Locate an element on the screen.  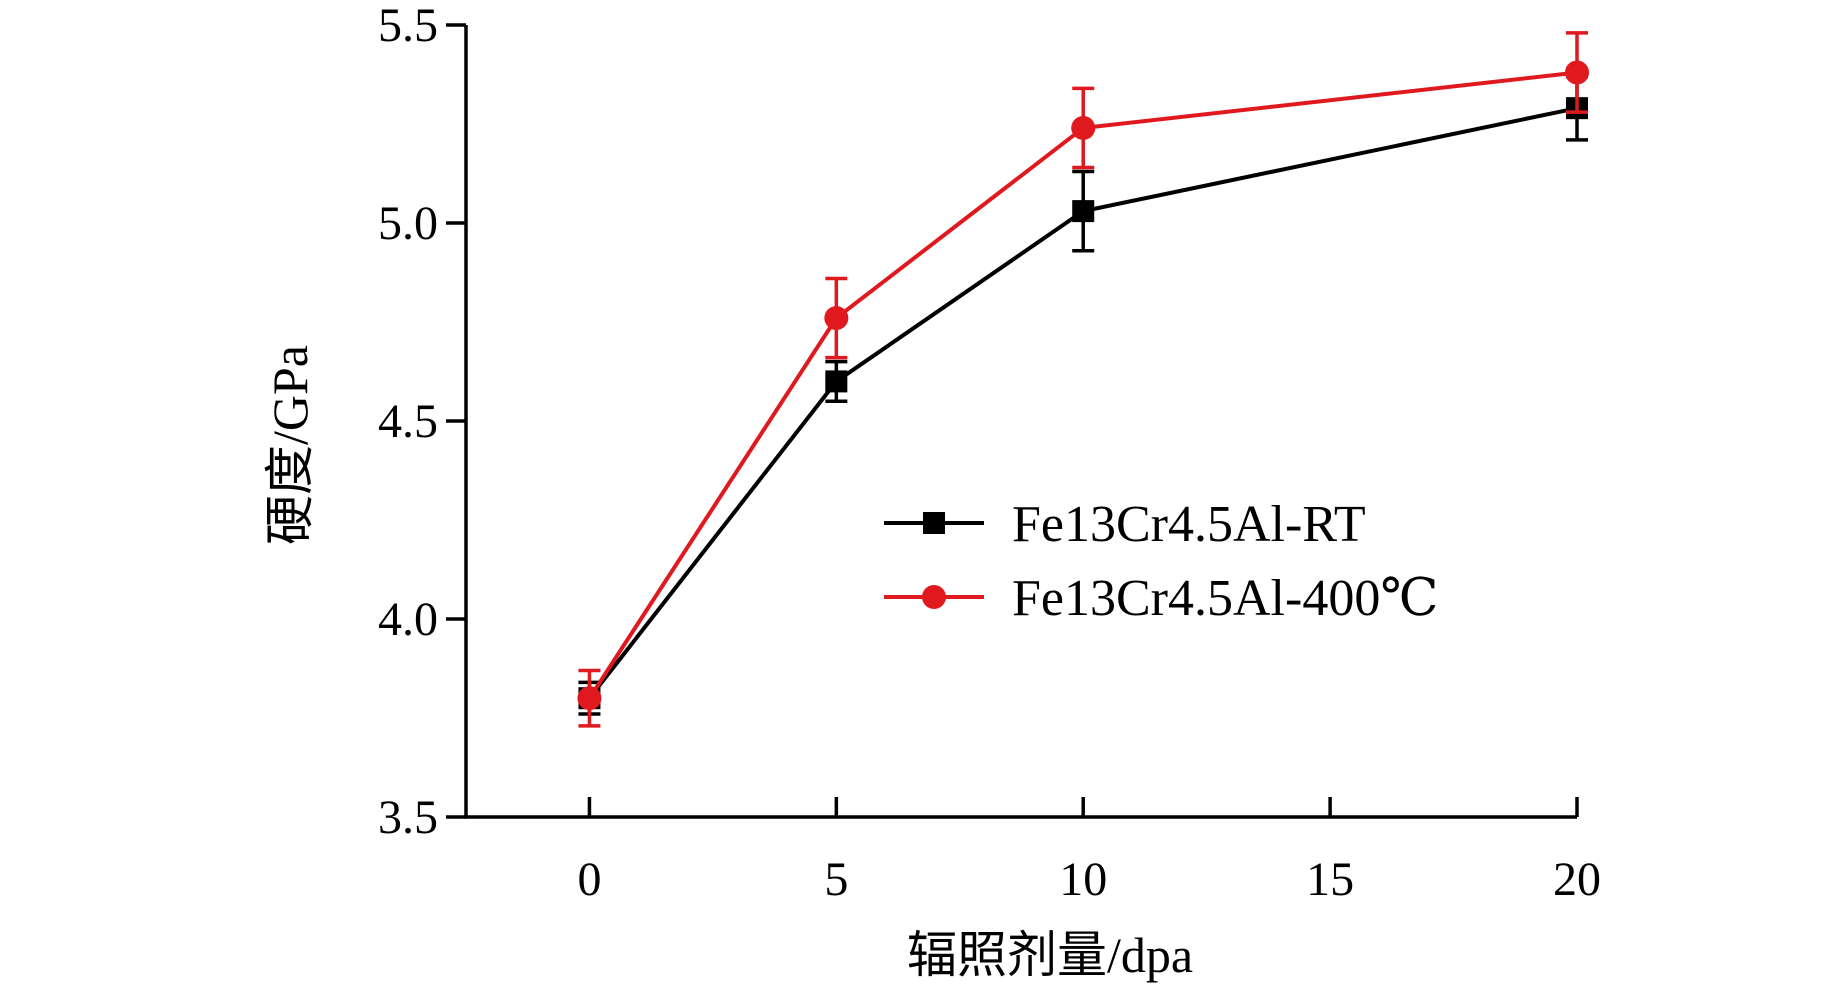
y-axis-title: 硬度/GPa is located at coordinates (290, 445).